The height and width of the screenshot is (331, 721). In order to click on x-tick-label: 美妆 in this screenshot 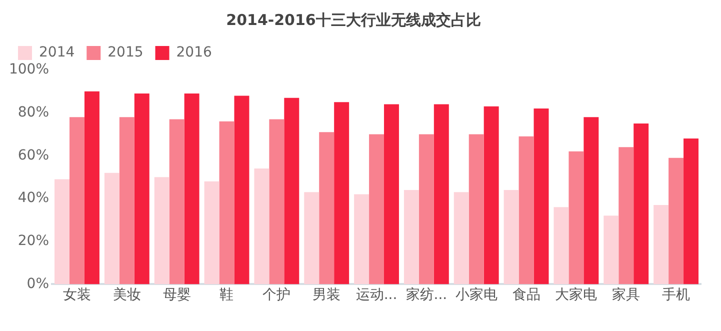, I will do `click(126, 295)`.